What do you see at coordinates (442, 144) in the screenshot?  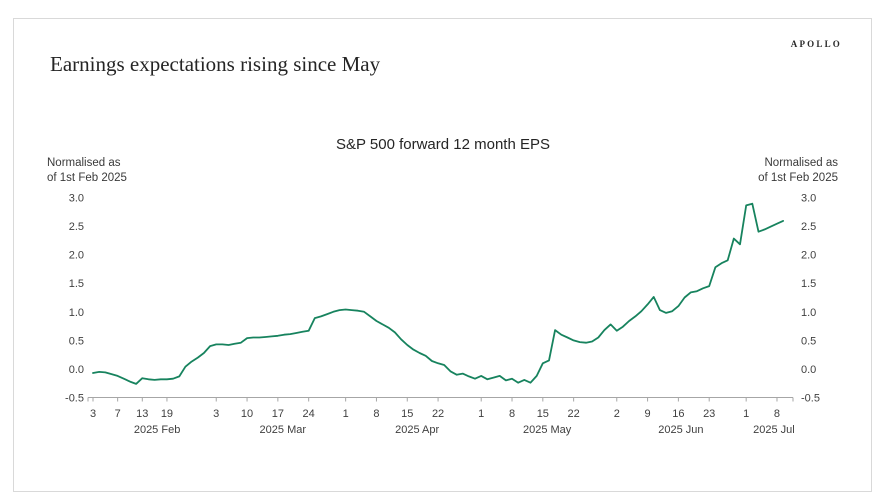 I see `chart-title: S&P 500 forward 12 month EPS` at bounding box center [442, 144].